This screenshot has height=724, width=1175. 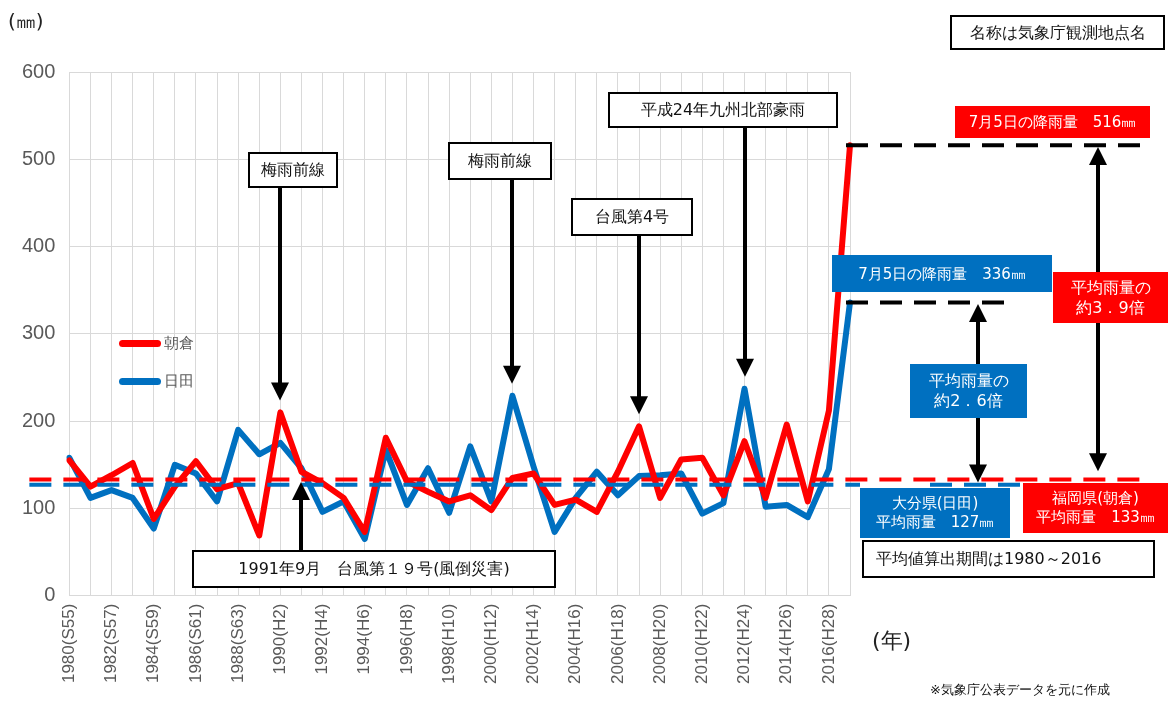 I want to click on y-tick-label: 600, so click(x=38, y=70).